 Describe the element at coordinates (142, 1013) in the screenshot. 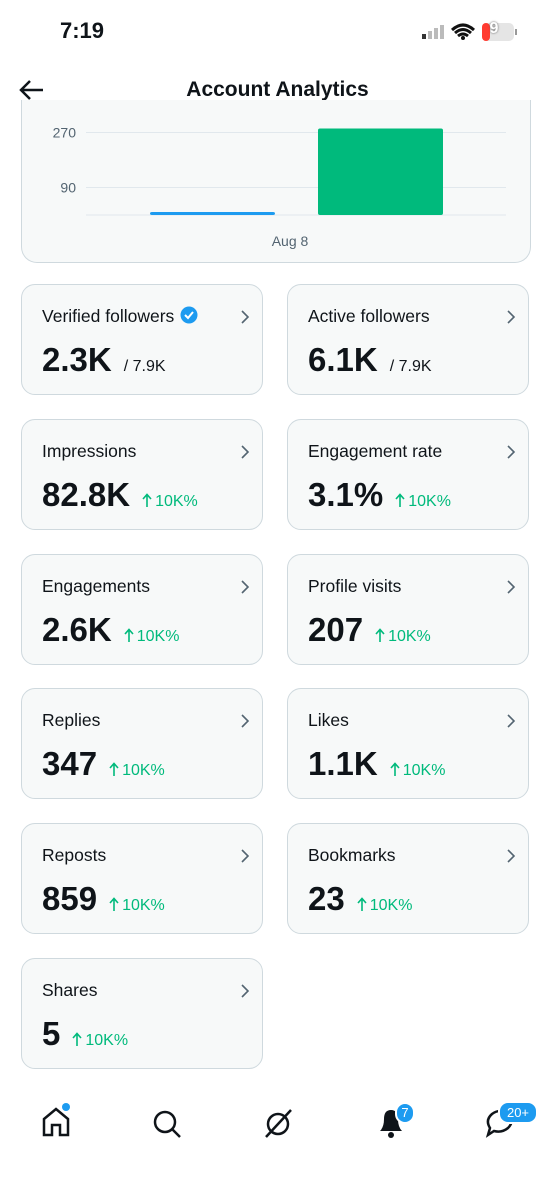

I see `metric-card: Shares 5 10K%` at that location.